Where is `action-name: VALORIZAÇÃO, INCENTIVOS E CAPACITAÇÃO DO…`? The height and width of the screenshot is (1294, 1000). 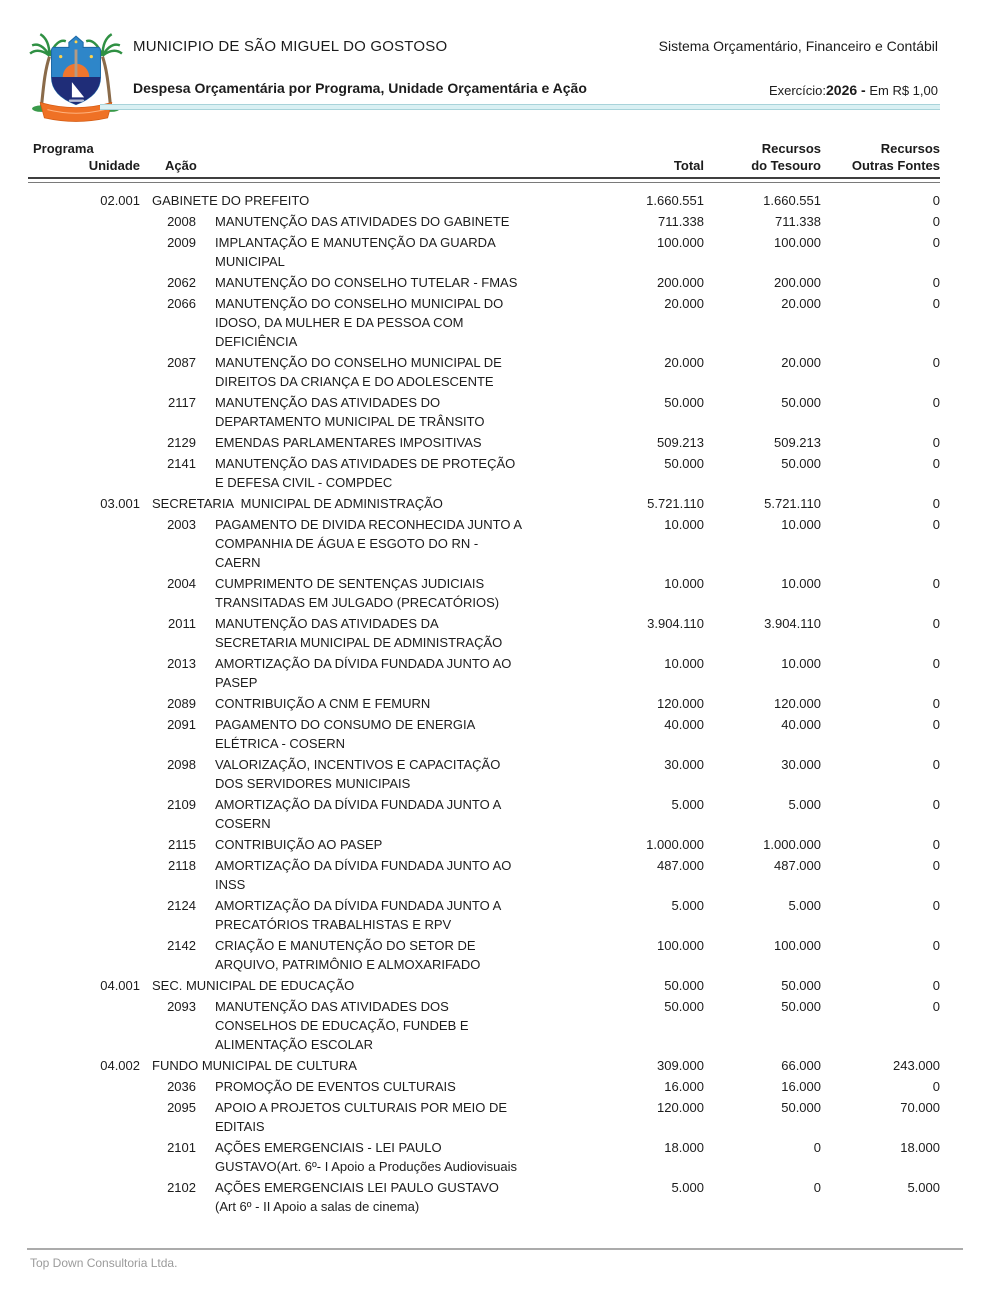
action-name: VALORIZAÇÃO, INCENTIVOS E CAPACITAÇÃO DO… is located at coordinates (358, 774).